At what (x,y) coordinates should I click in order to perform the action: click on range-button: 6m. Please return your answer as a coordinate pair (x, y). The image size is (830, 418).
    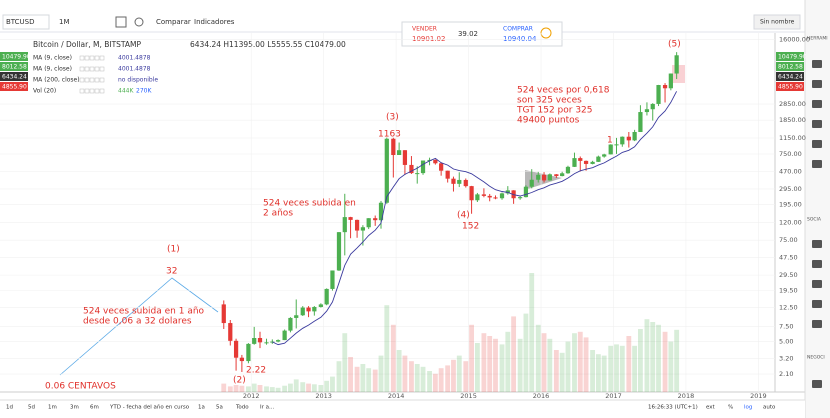
    Looking at the image, I should click on (94, 408).